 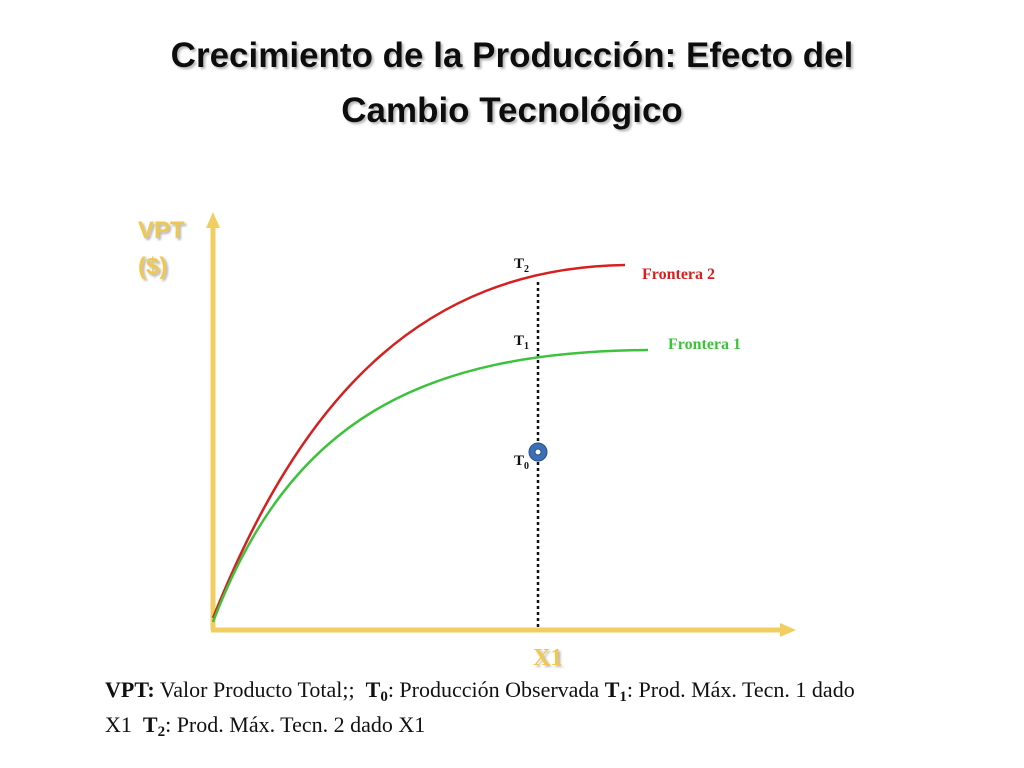 What do you see at coordinates (496, 689) in the screenshot?
I see `footnote-segment: : Producción Observada` at bounding box center [496, 689].